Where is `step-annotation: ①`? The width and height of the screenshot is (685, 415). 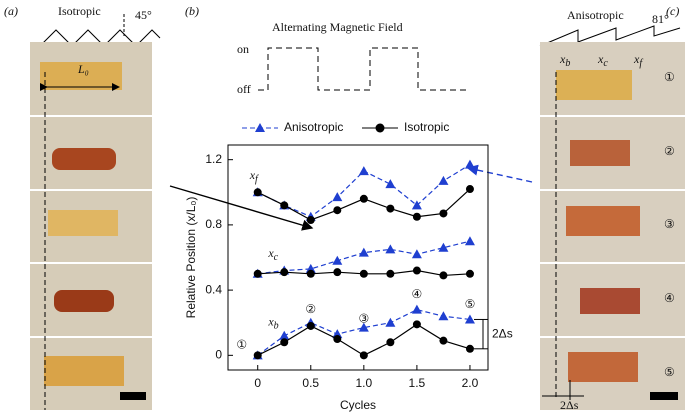
step-annotation: ① is located at coordinates (241, 345).